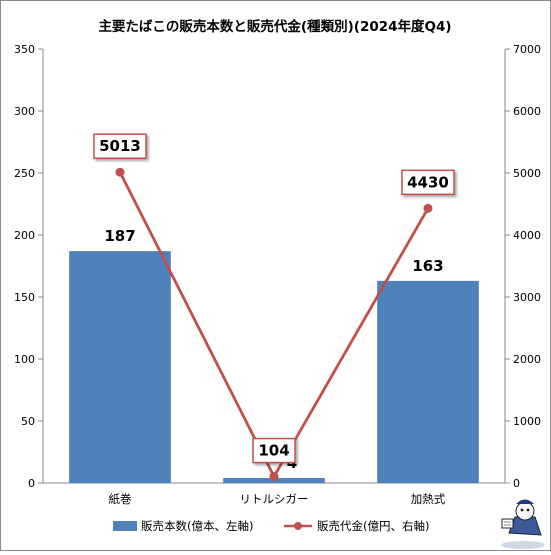 The width and height of the screenshot is (551, 555). Describe the element at coordinates (527, 173) in the screenshot. I see `right-tick-label: 5000` at that location.